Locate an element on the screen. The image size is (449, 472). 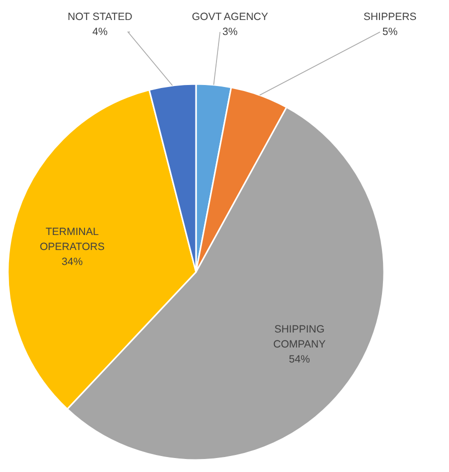
slice-label: GOVT AGENCY is located at coordinates (230, 17).